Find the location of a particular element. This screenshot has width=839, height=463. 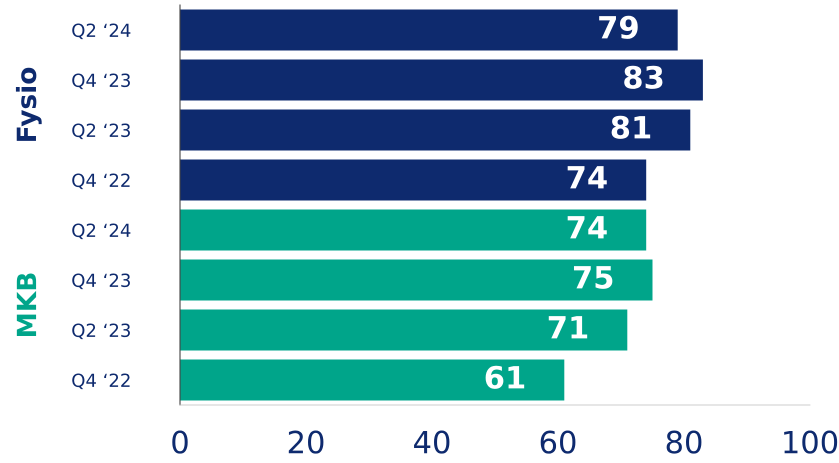

data-label: 61 is located at coordinates (505, 377).